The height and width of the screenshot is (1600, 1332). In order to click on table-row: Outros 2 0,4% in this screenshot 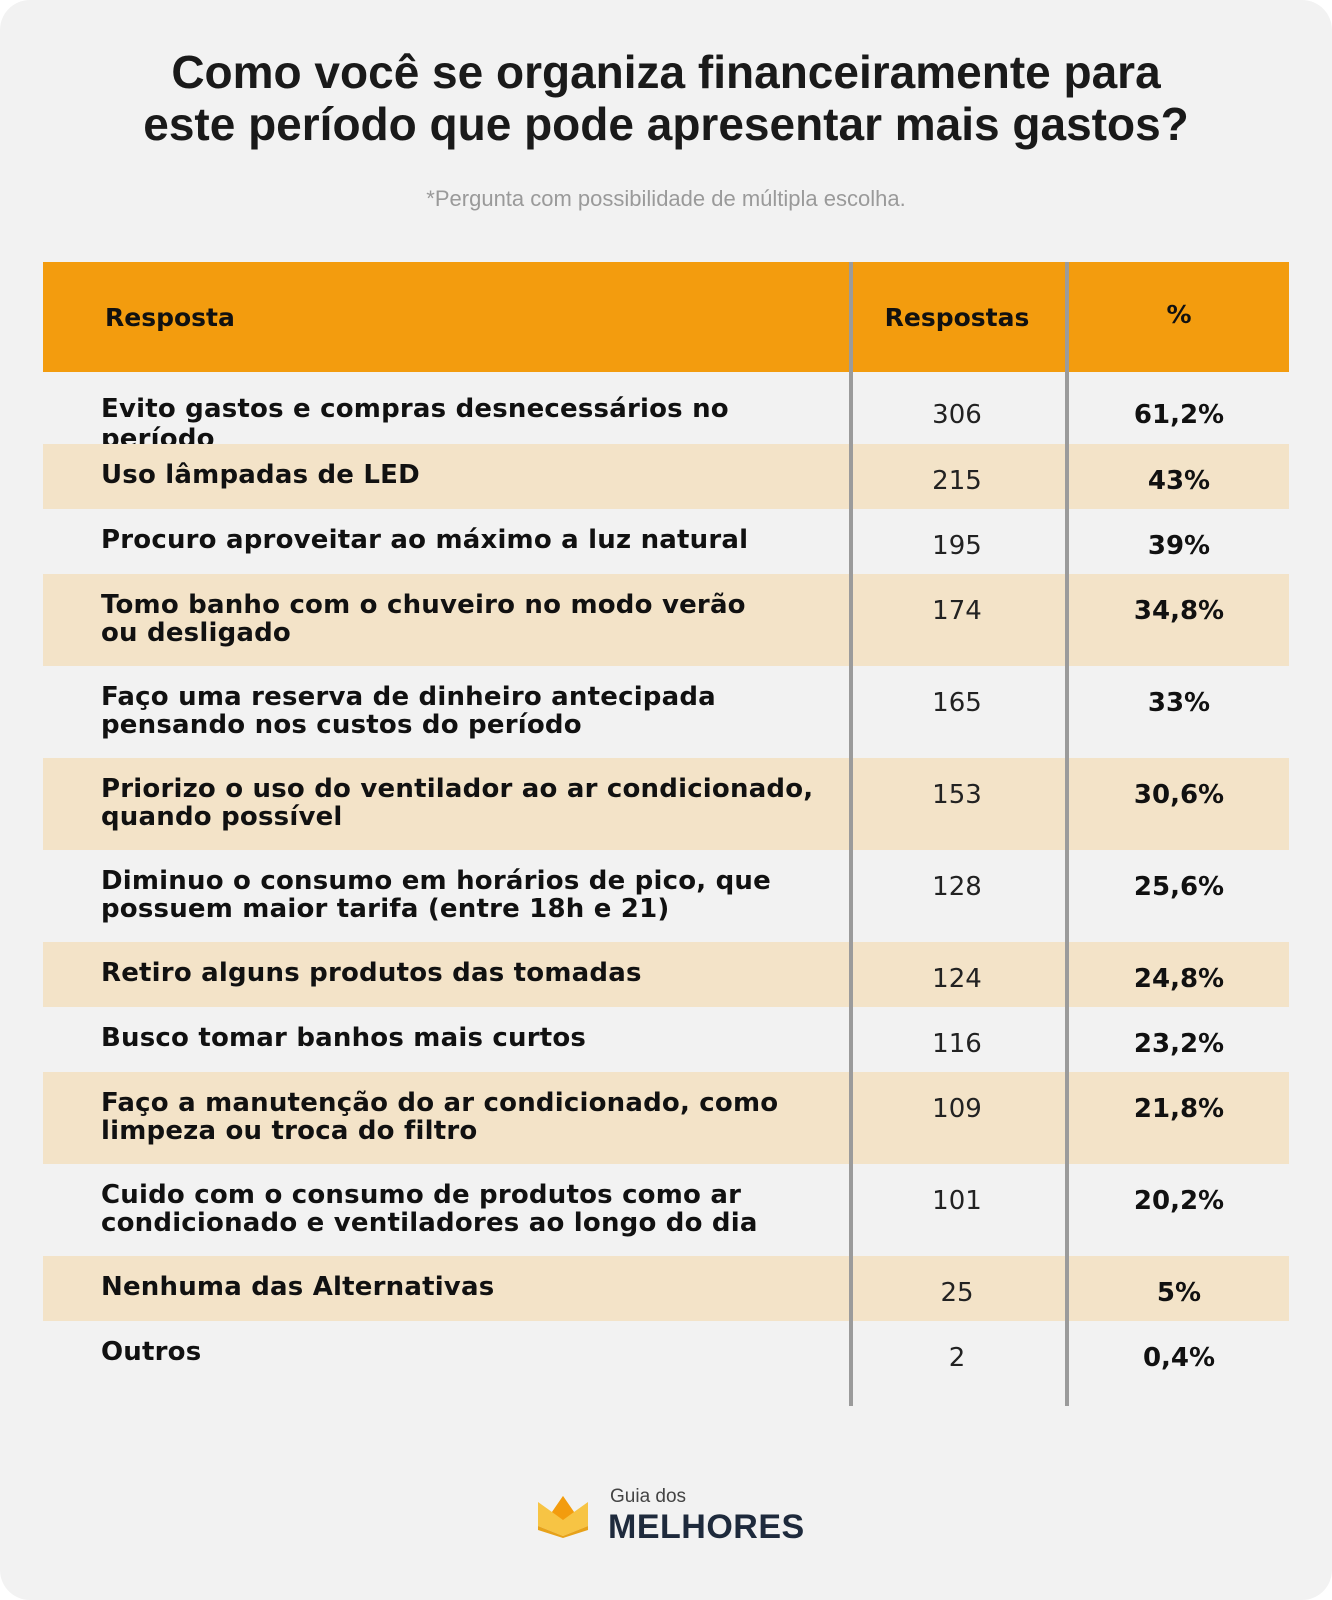, I will do `click(666, 1353)`.